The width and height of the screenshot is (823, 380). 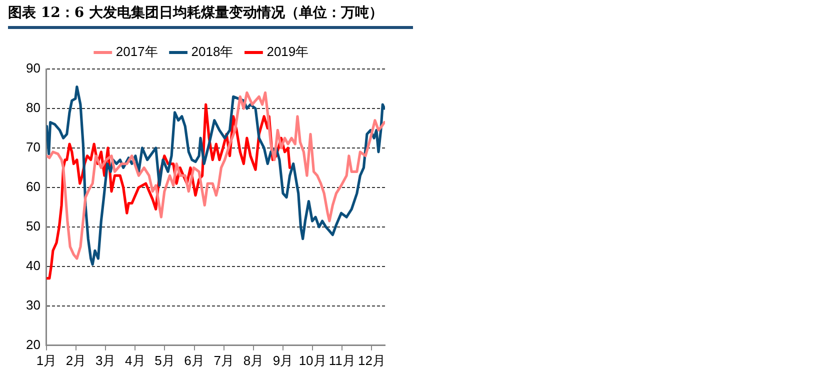 What do you see at coordinates (33, 226) in the screenshot?
I see `y-tick-label: 50` at bounding box center [33, 226].